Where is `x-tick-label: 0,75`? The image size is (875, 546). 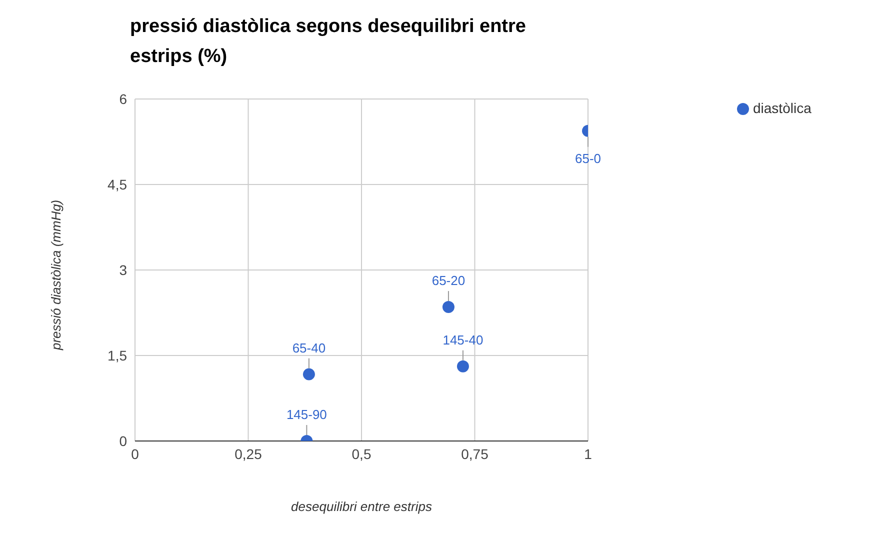 x-tick-label: 0,75 is located at coordinates (475, 454).